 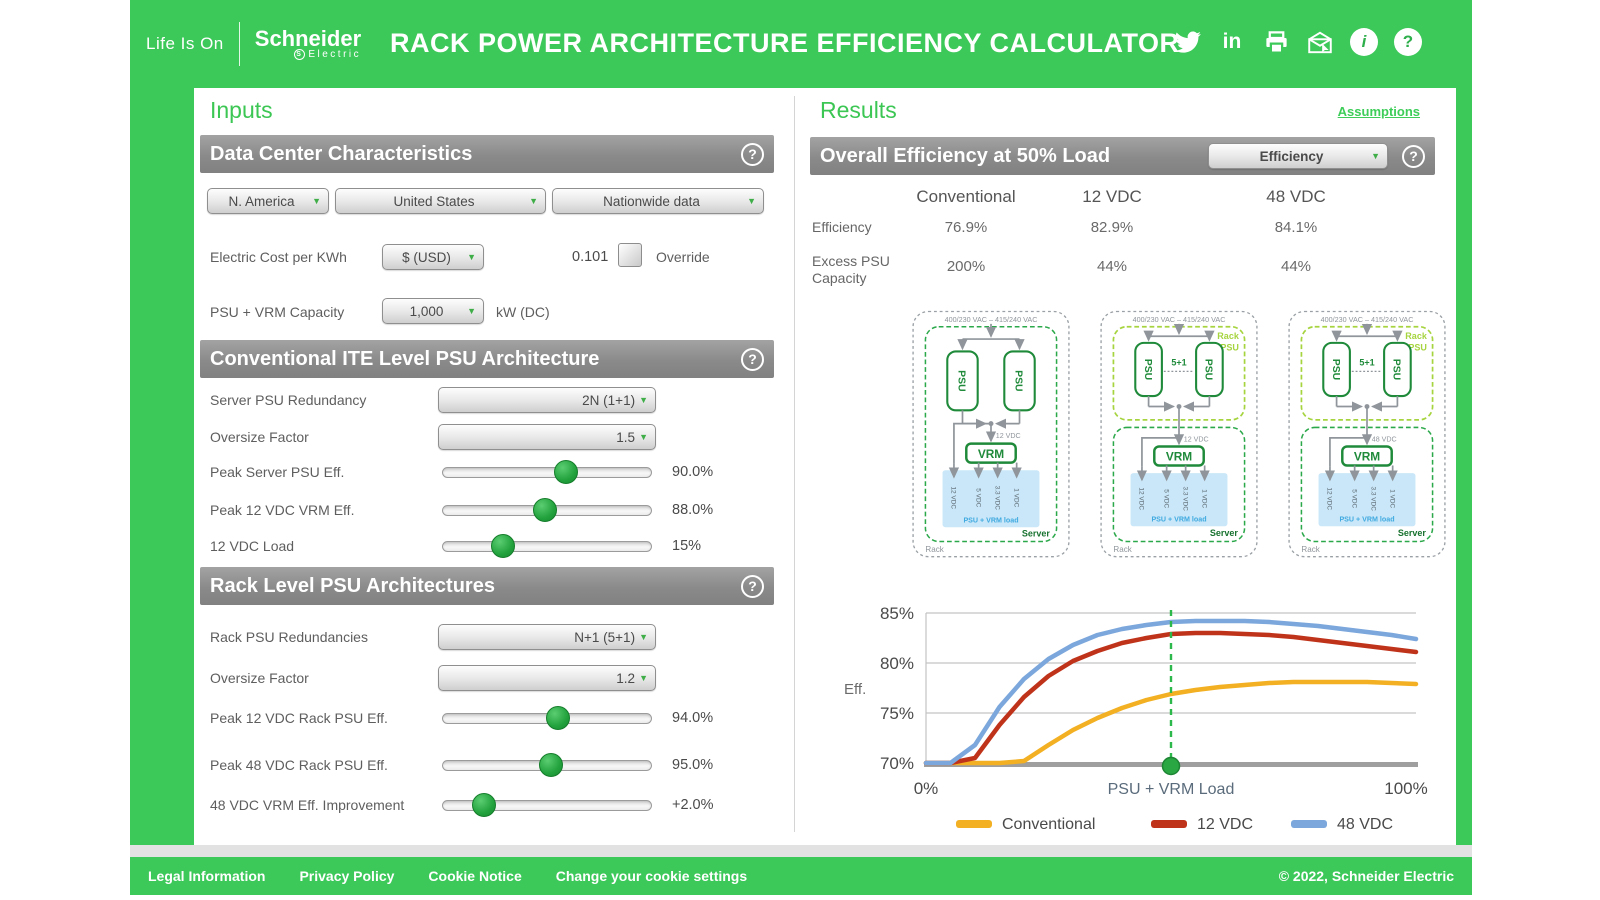 I want to click on help-icon: ?, so click(x=1408, y=42).